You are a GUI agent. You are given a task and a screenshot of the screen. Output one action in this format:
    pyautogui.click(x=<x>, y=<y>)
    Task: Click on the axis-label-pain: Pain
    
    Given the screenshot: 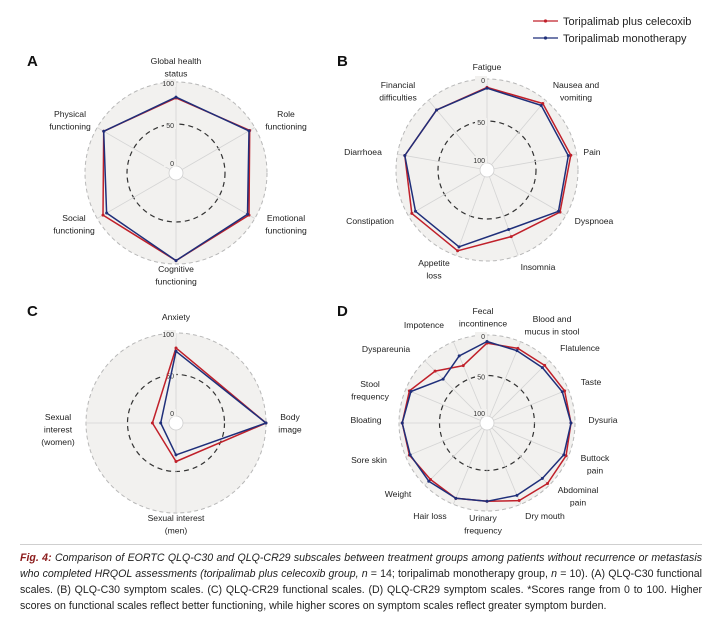 What is the action you would take?
    pyautogui.click(x=591, y=152)
    